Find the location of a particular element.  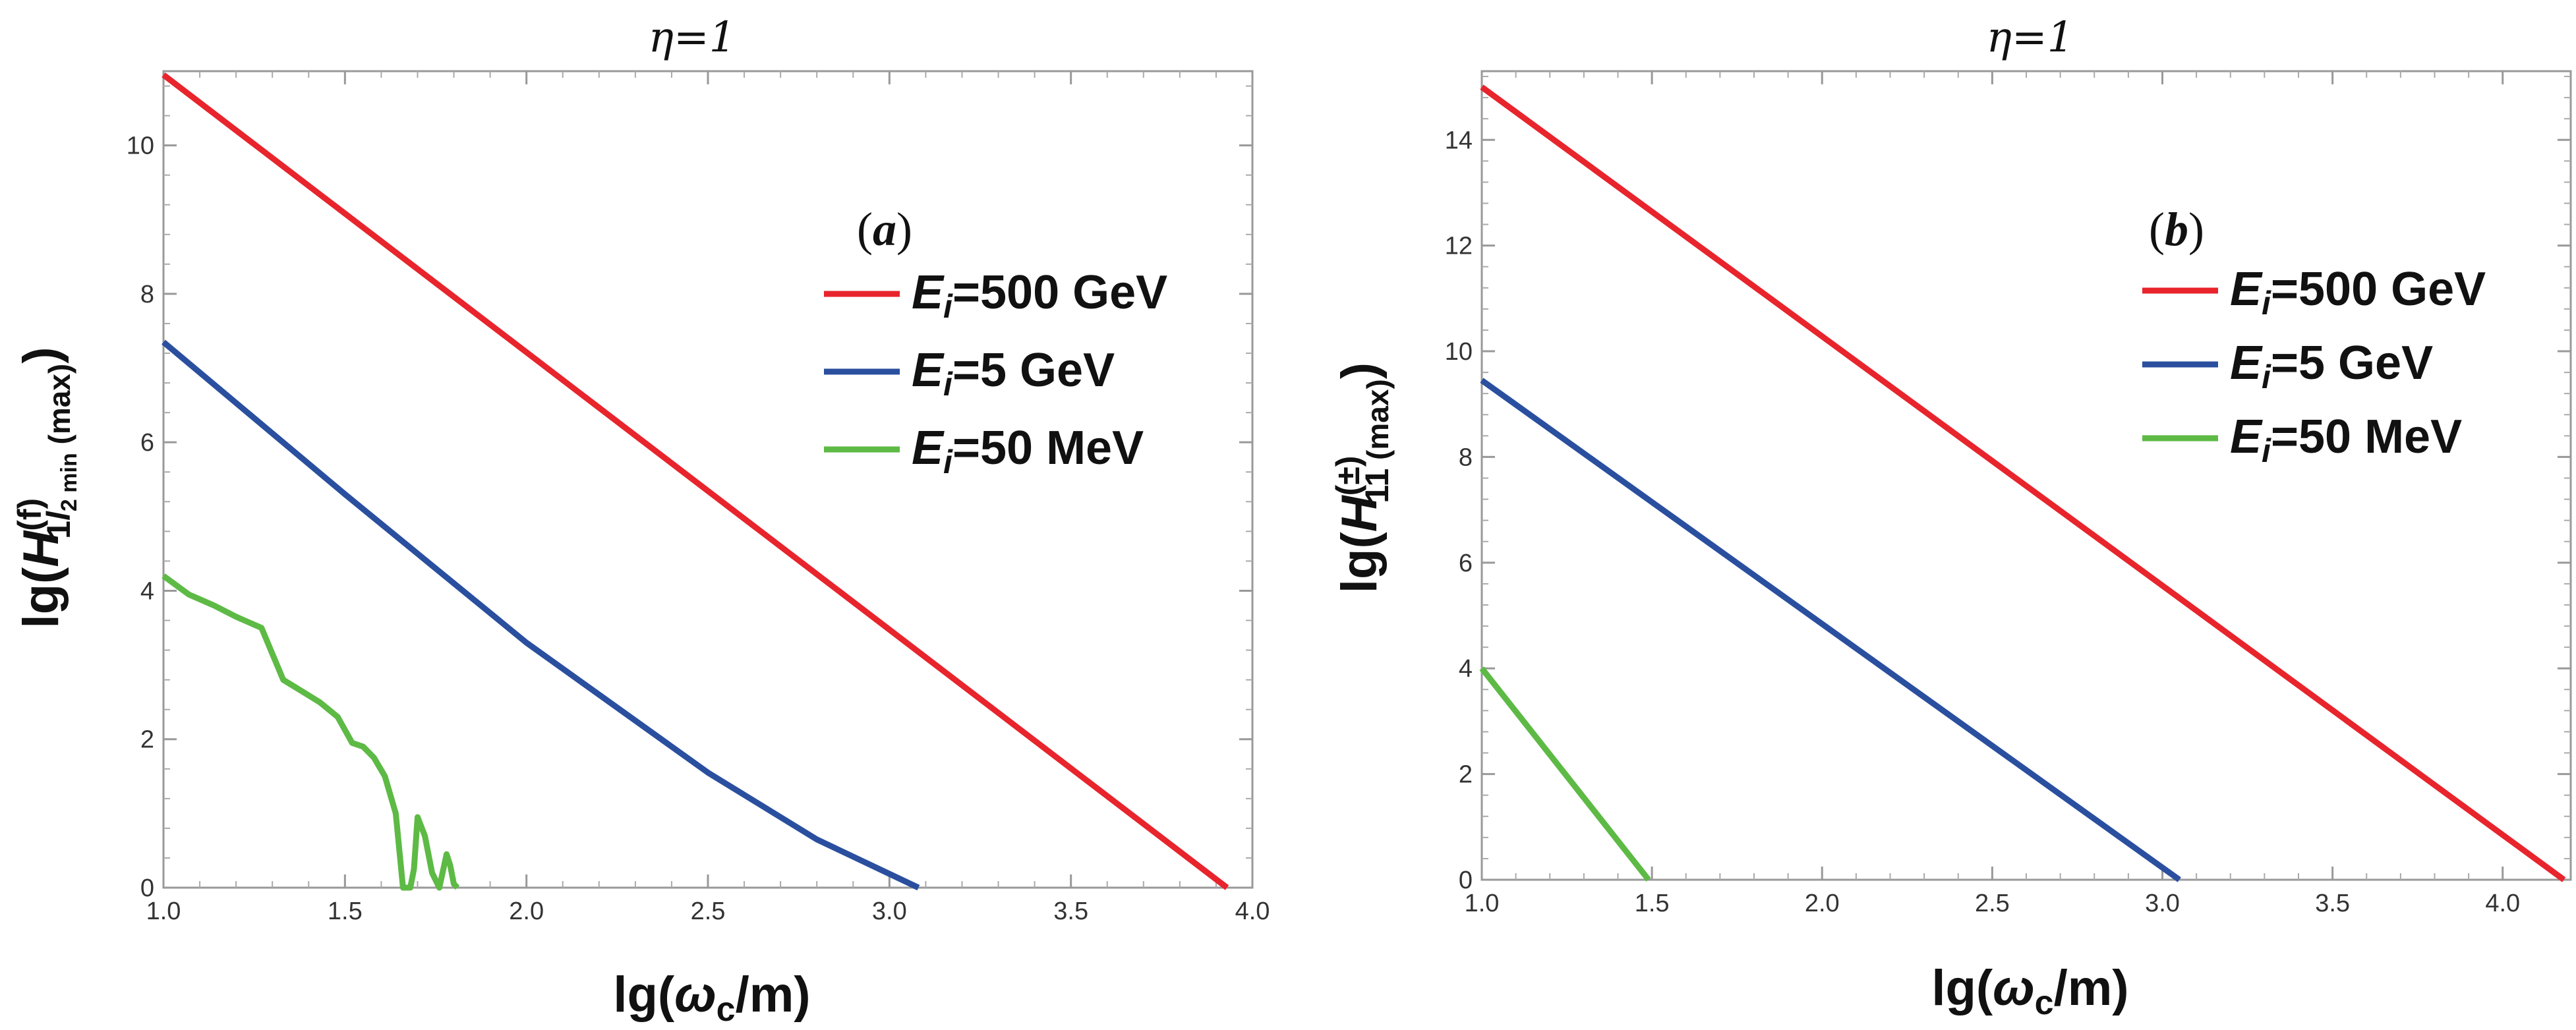

y-axis-label-a: lg(H(f)1l2 min (max)) is located at coordinates (46, 487).